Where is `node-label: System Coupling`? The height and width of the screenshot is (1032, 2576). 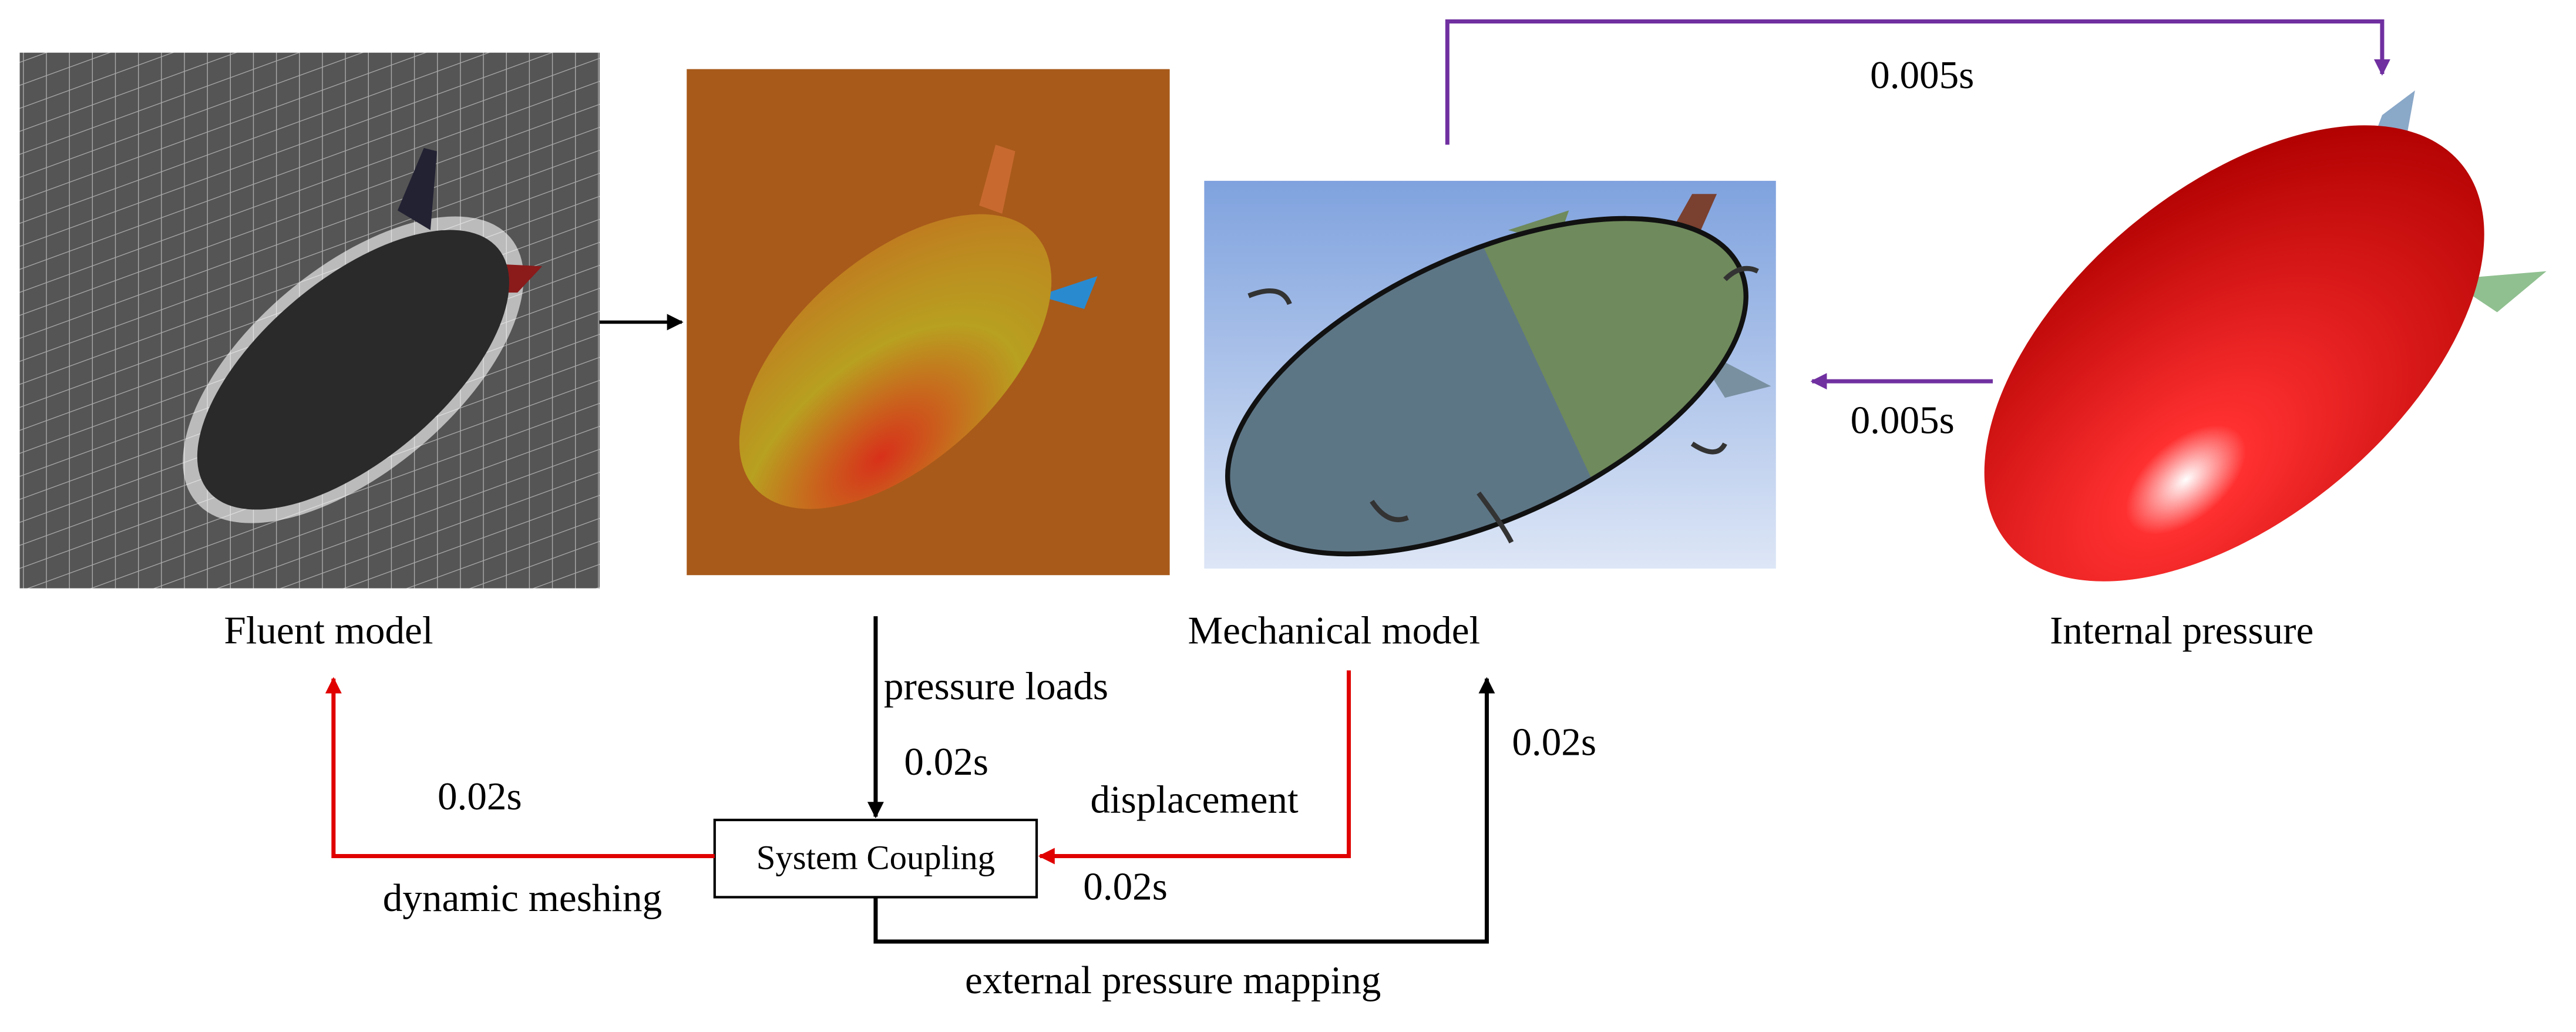
node-label: System Coupling is located at coordinates (875, 857).